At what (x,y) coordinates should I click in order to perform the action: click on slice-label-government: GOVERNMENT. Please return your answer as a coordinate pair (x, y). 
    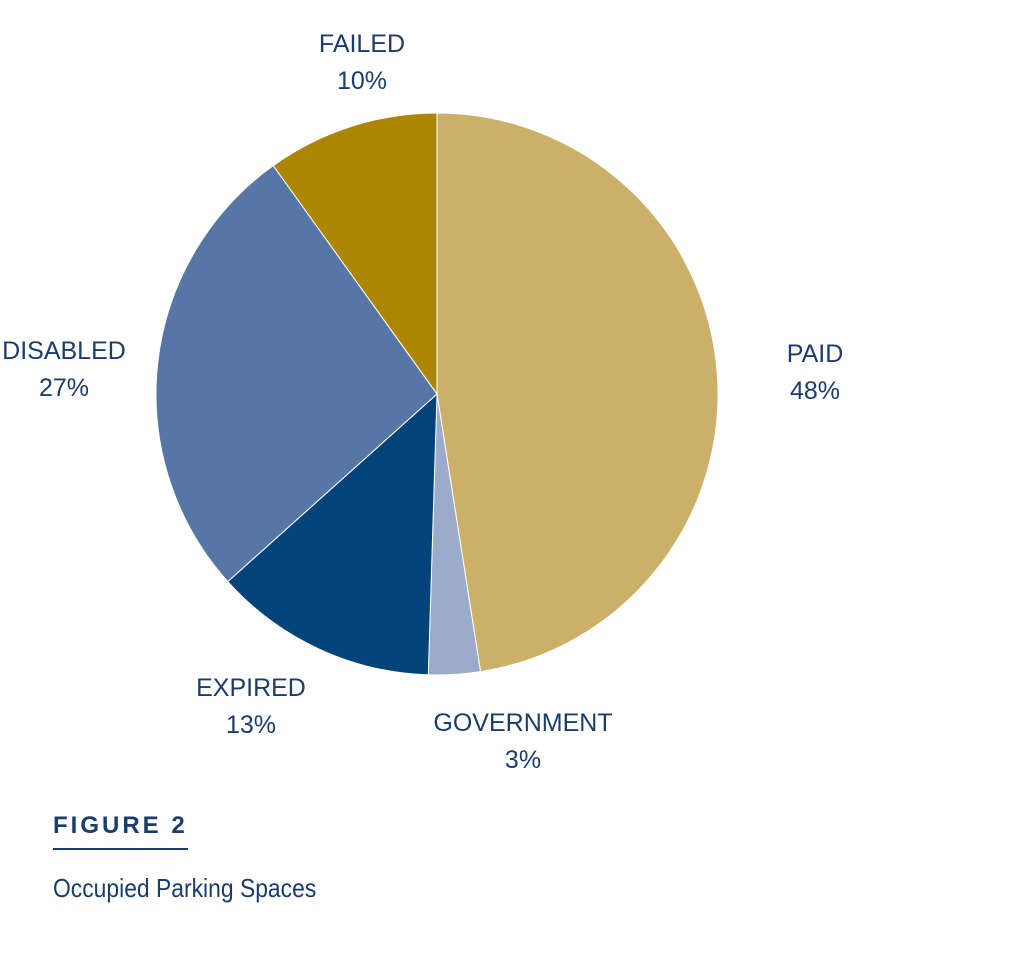
    Looking at the image, I should click on (522, 723).